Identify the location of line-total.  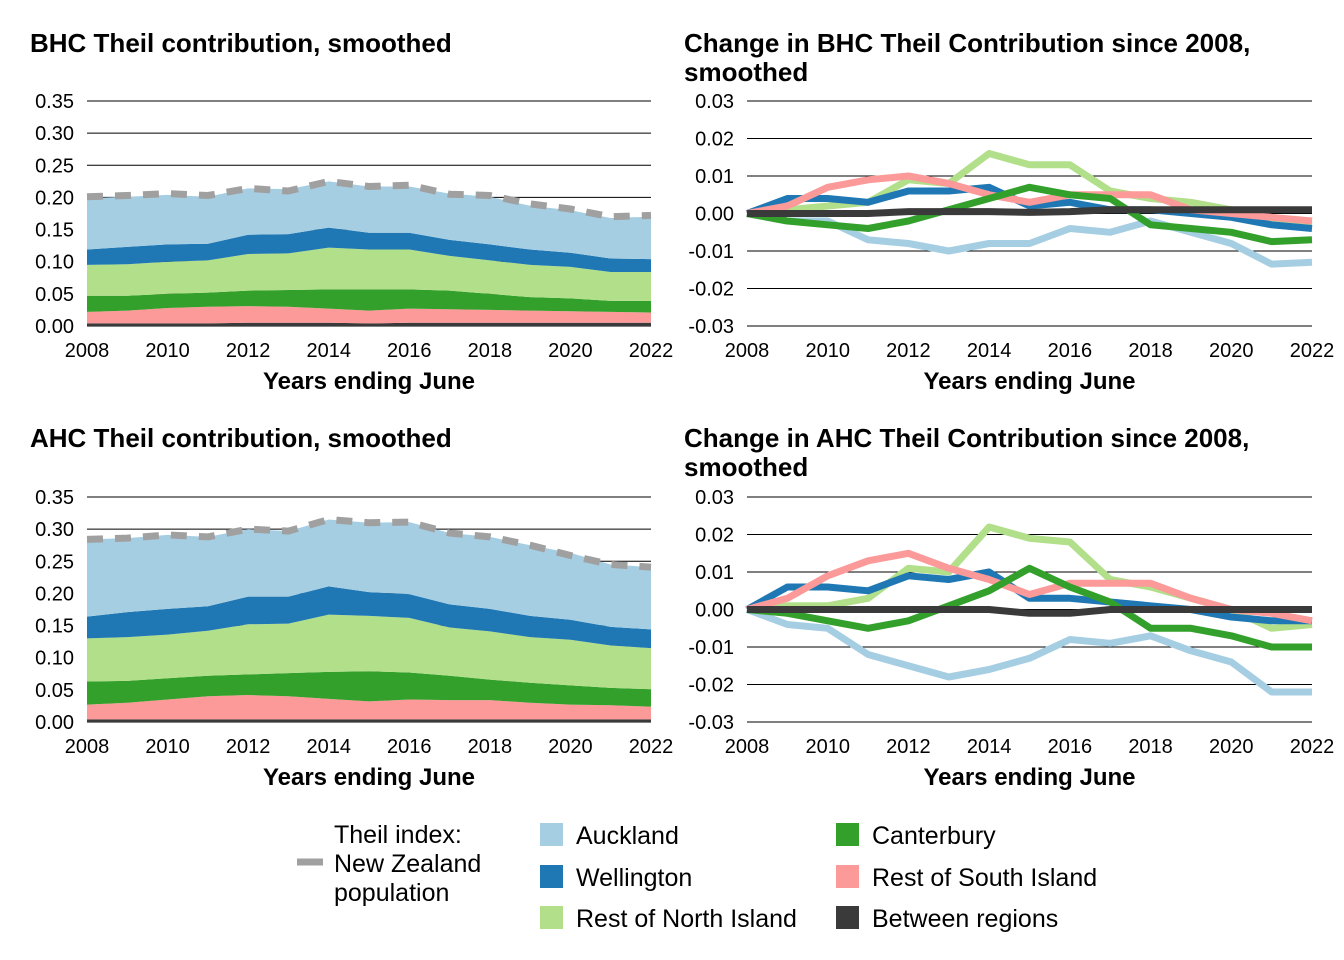
(369, 199).